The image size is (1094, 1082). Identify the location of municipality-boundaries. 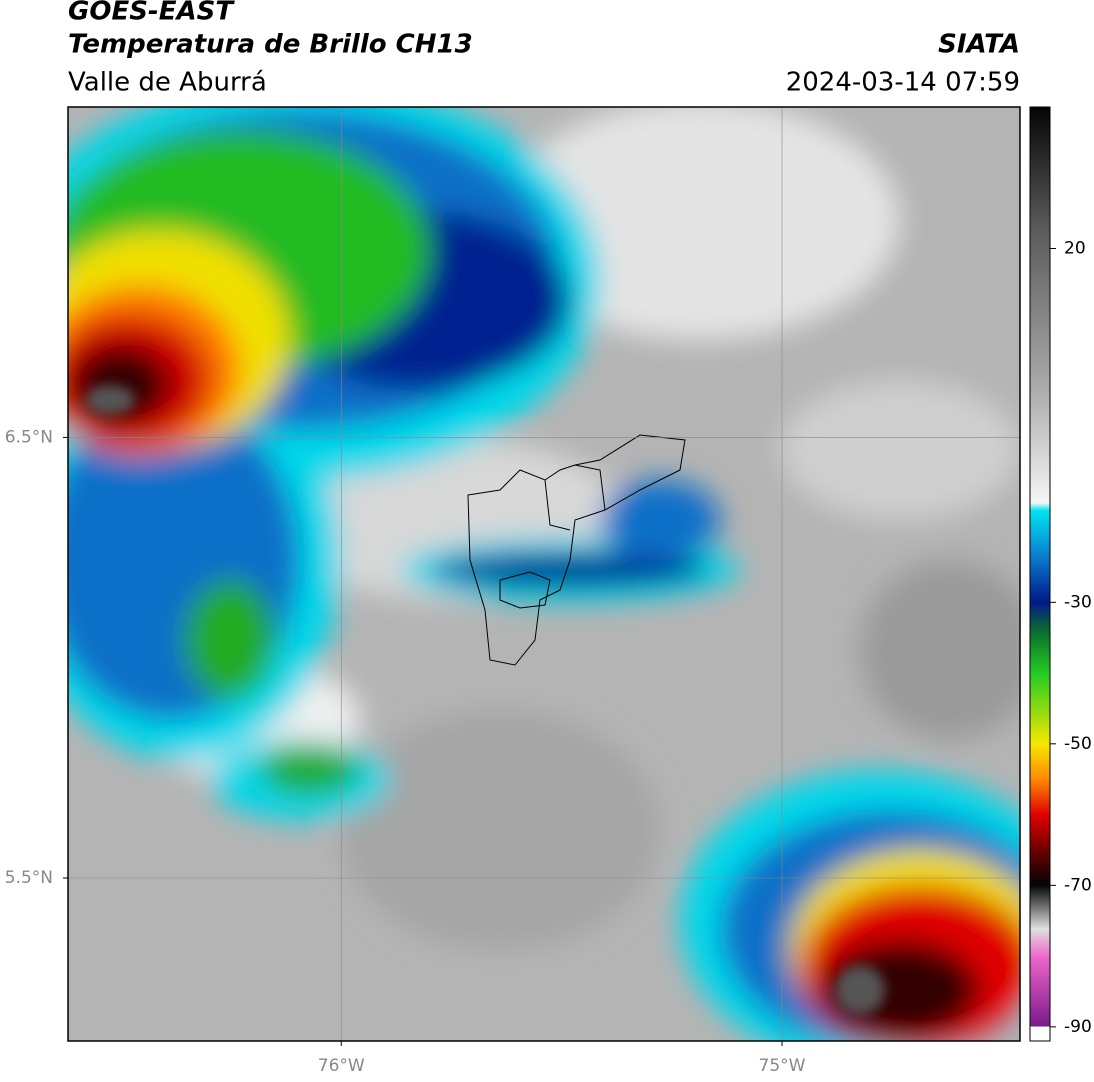
(576, 550).